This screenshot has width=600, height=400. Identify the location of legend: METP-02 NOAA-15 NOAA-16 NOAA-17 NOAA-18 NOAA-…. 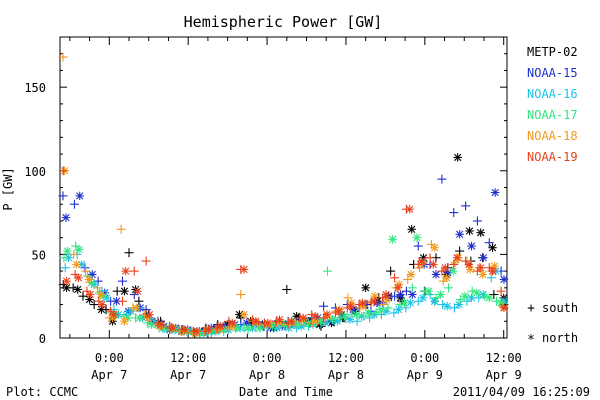
(552, 104).